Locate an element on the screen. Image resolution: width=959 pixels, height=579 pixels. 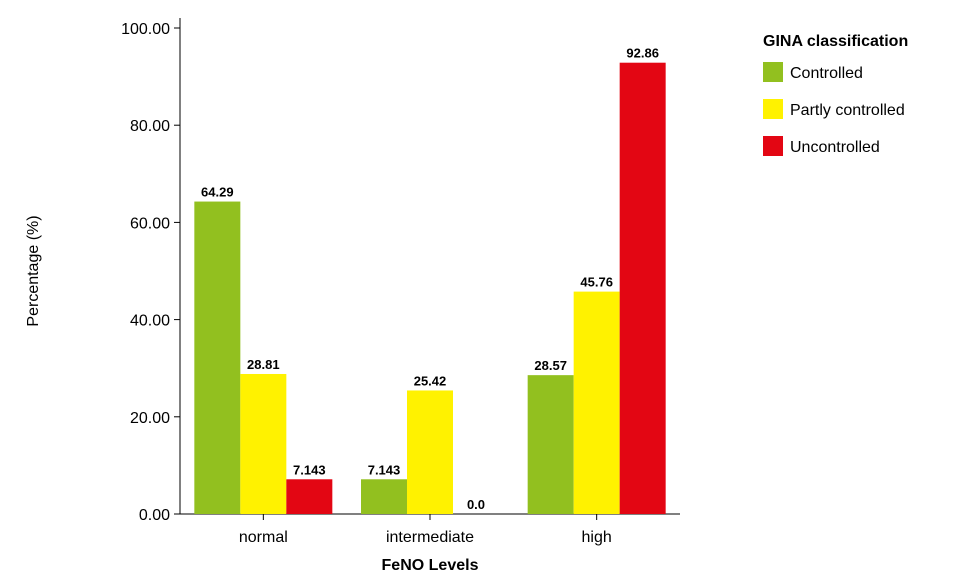
x-tick-label: intermediate is located at coordinates (430, 537).